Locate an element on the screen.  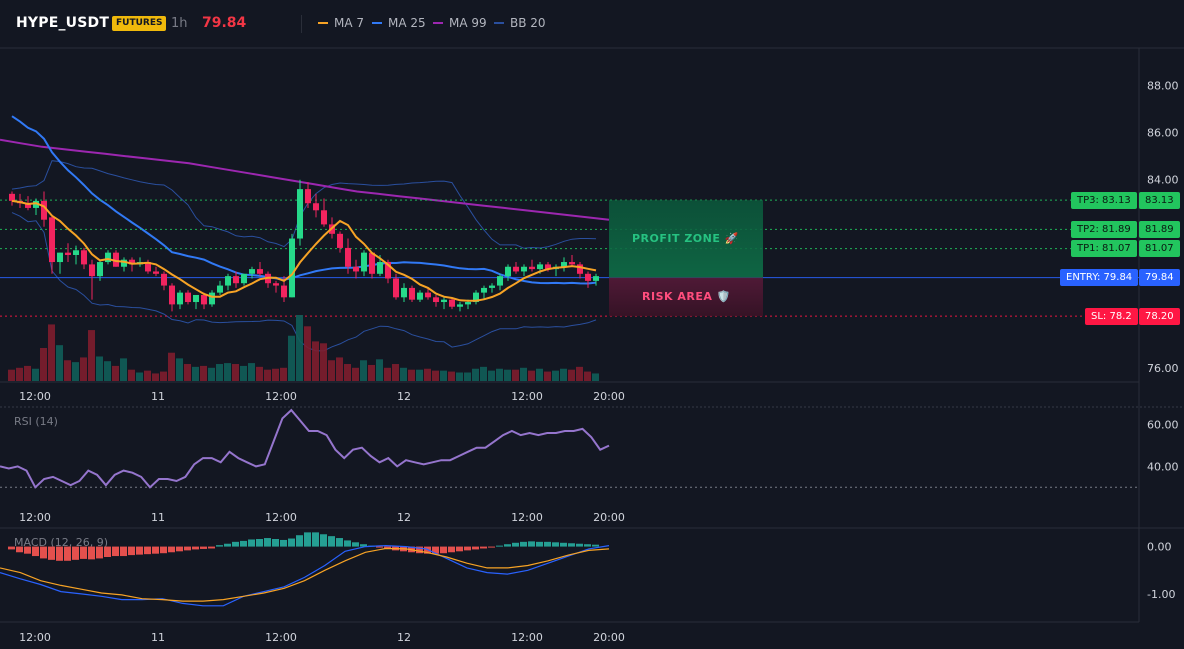
tp2-label: TP2: 81.89 is located at coordinates (1104, 229).